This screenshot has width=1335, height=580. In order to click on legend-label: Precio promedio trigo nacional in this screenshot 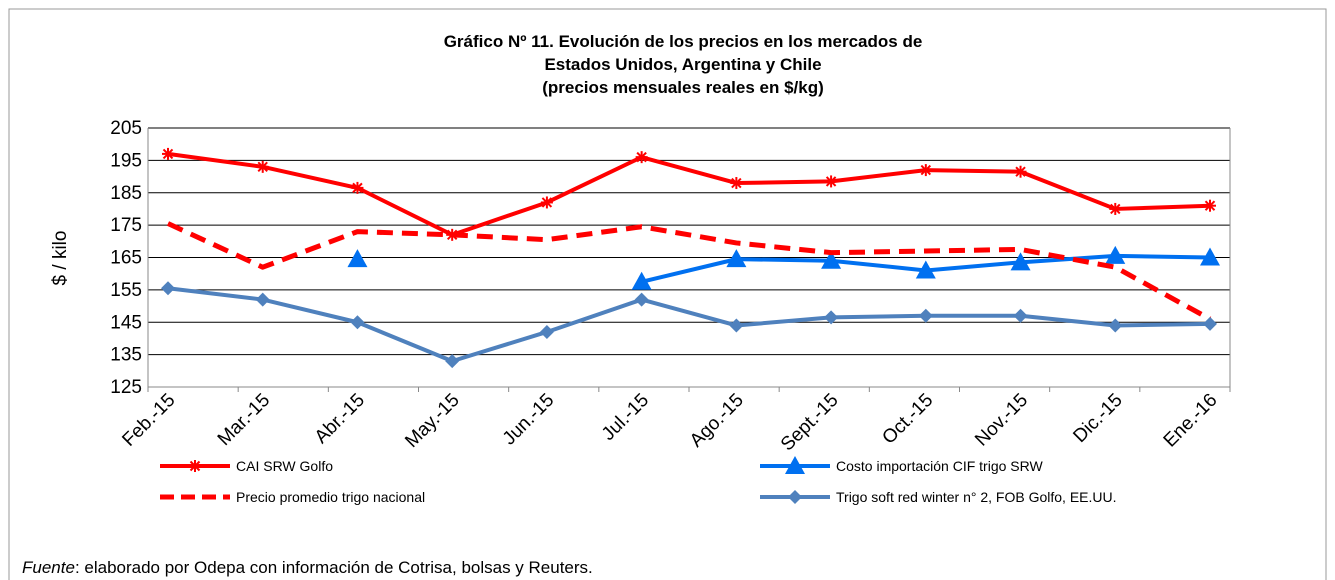, I will do `click(330, 497)`.